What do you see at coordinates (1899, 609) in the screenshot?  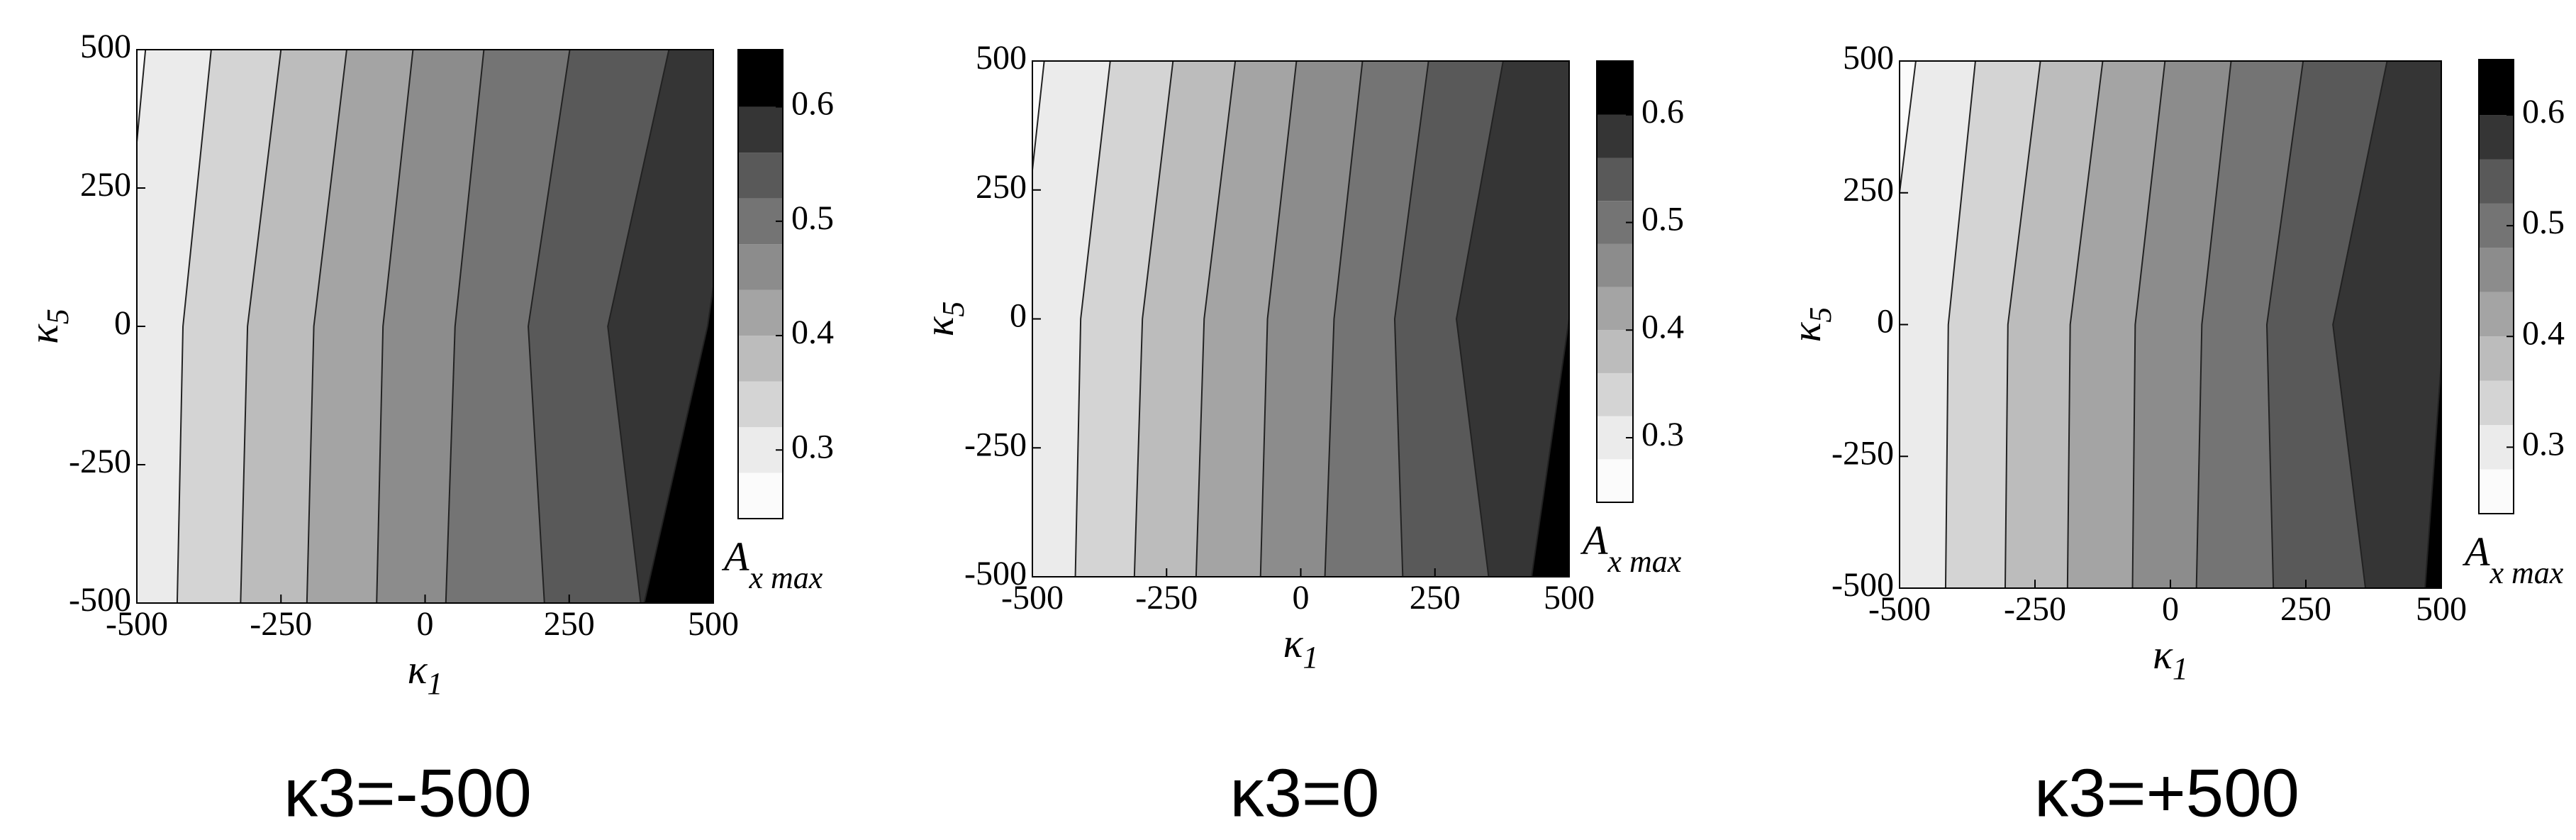 I see `x-tick-label: -500` at bounding box center [1899, 609].